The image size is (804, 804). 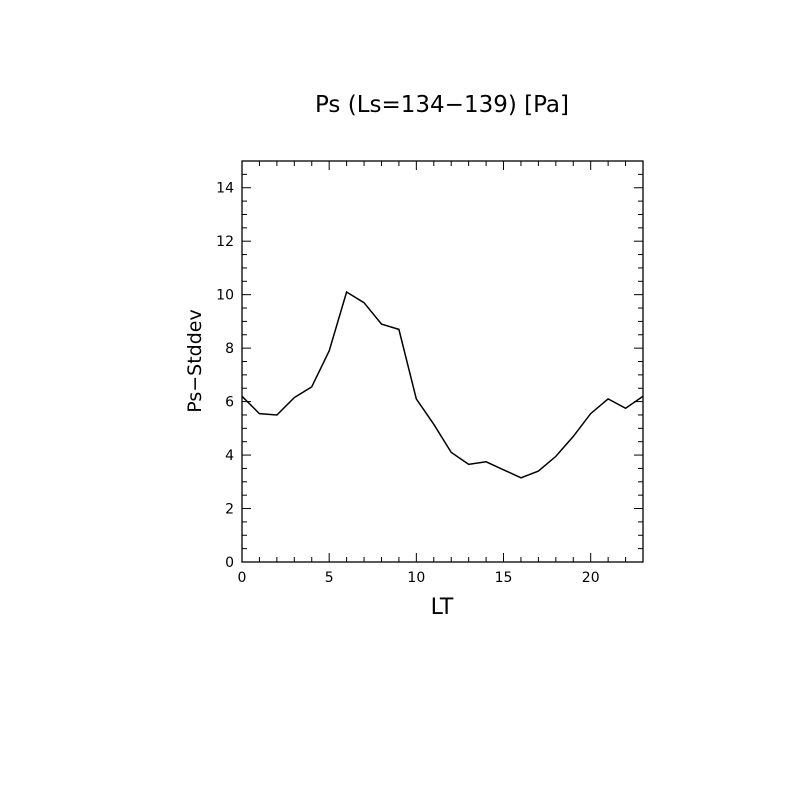 What do you see at coordinates (442, 105) in the screenshot?
I see `chart-title: Ps (Ls=134−139) [Pa]` at bounding box center [442, 105].